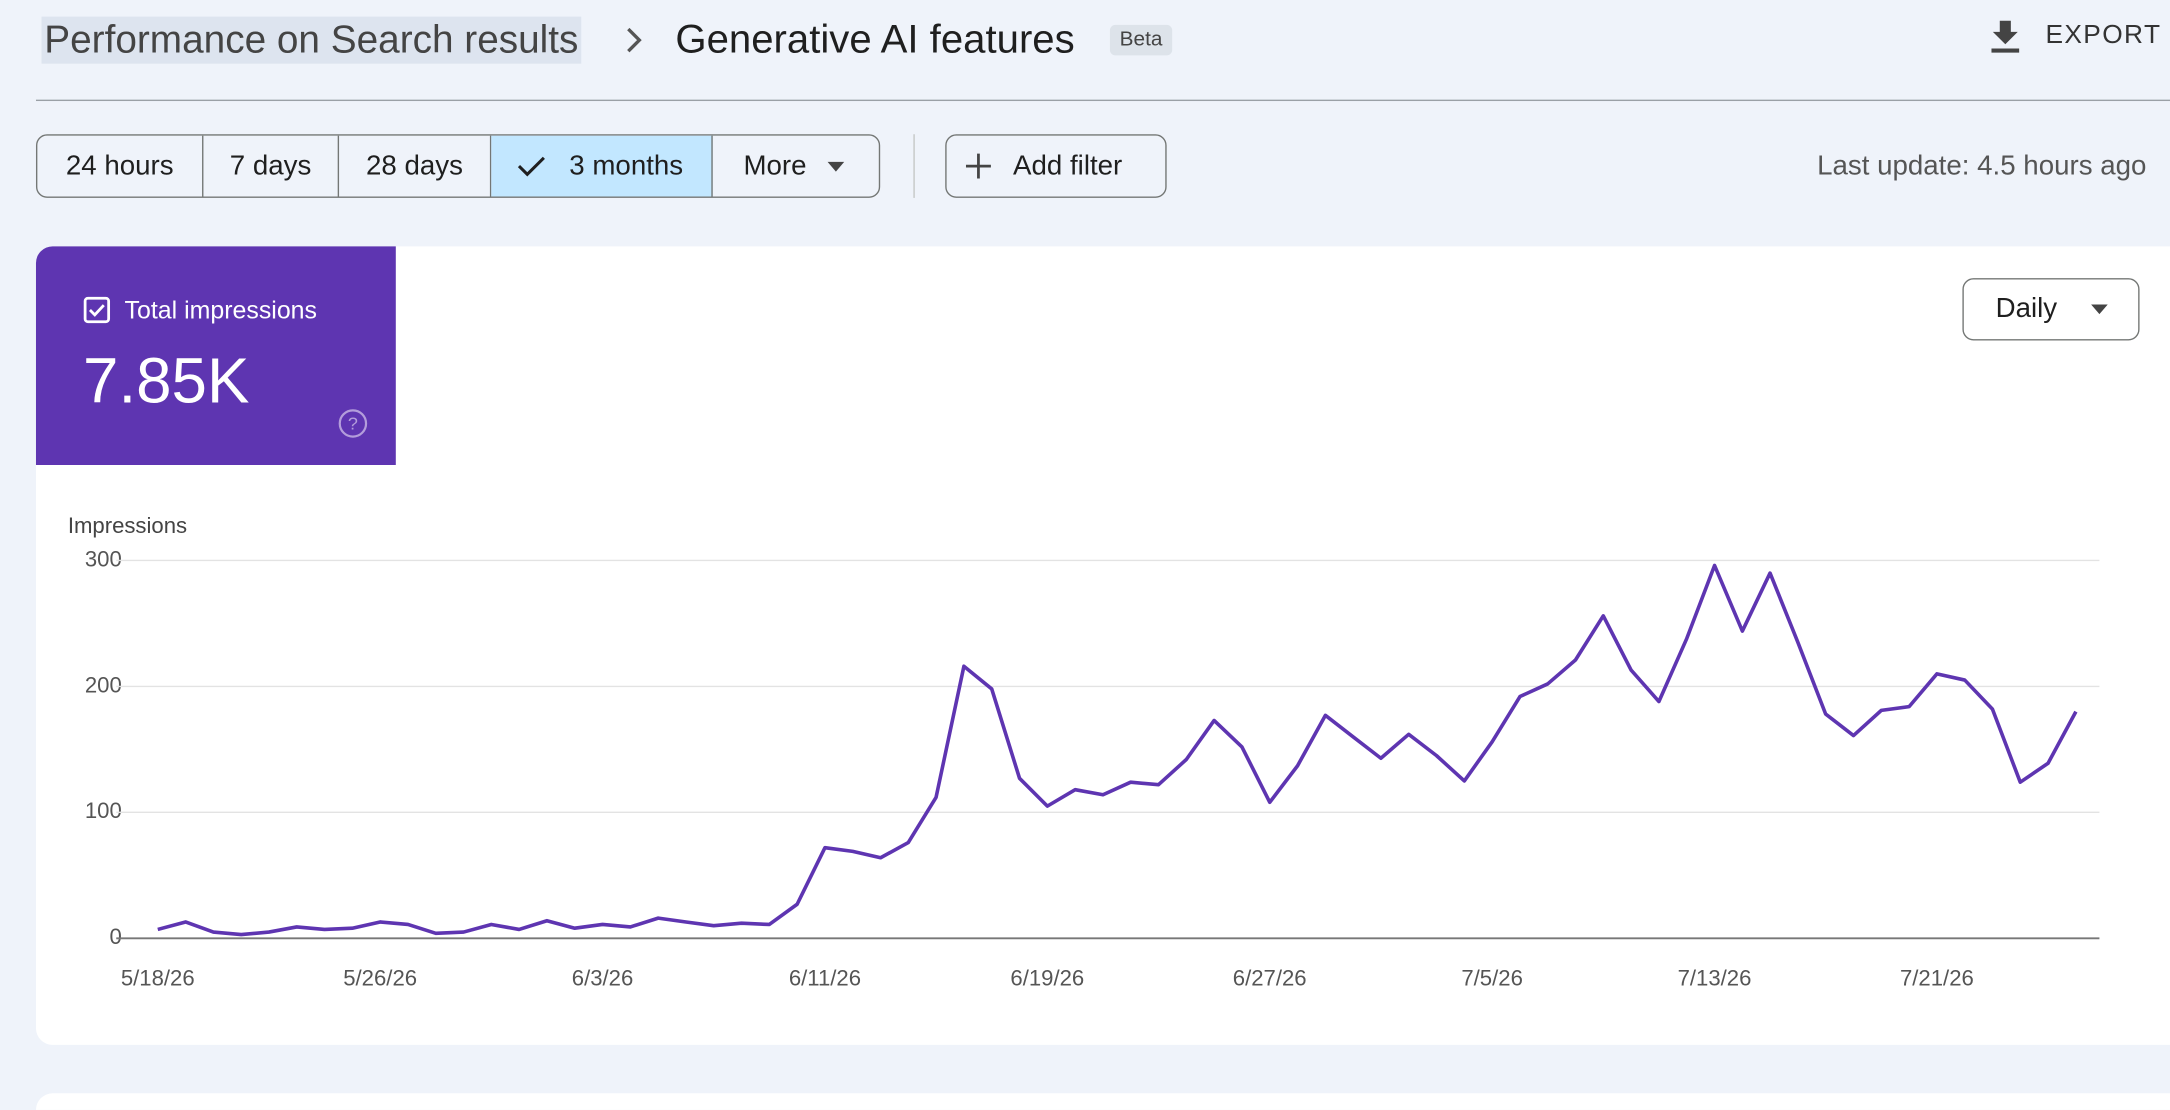  What do you see at coordinates (1102, 100) in the screenshot?
I see `divider` at bounding box center [1102, 100].